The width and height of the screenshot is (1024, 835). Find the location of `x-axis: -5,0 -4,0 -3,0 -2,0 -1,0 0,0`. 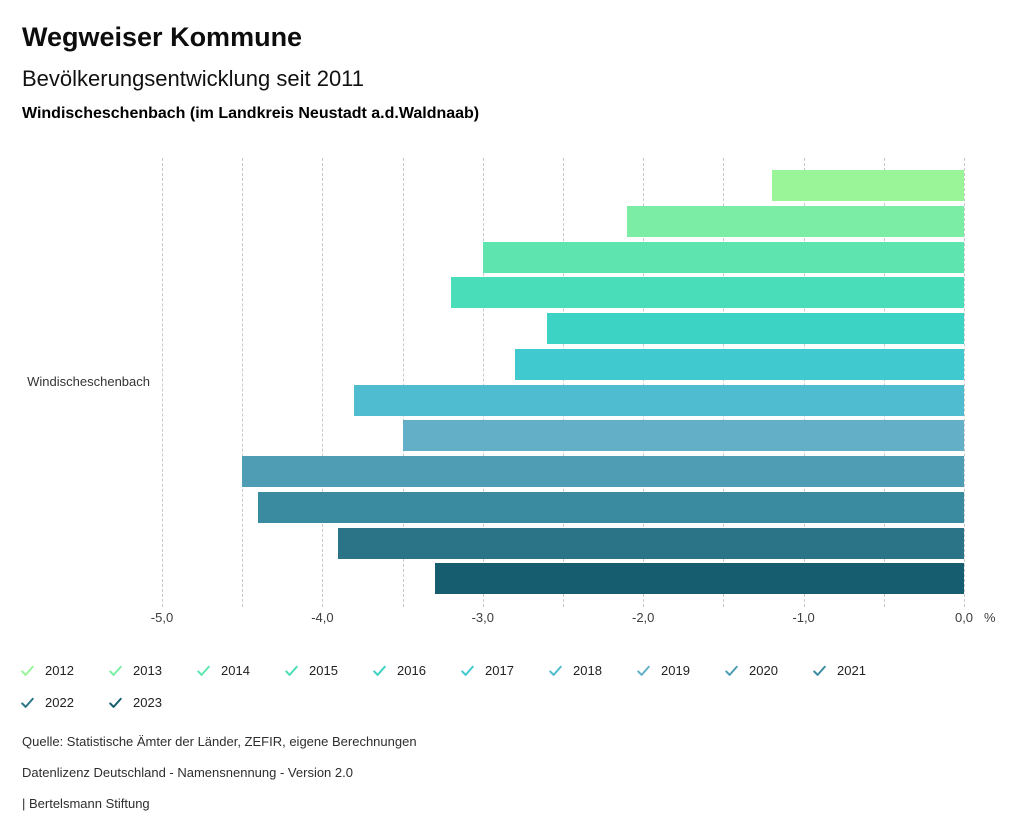

x-axis: -5,0 -4,0 -3,0 -2,0 -1,0 0,0 is located at coordinates (562, 619).